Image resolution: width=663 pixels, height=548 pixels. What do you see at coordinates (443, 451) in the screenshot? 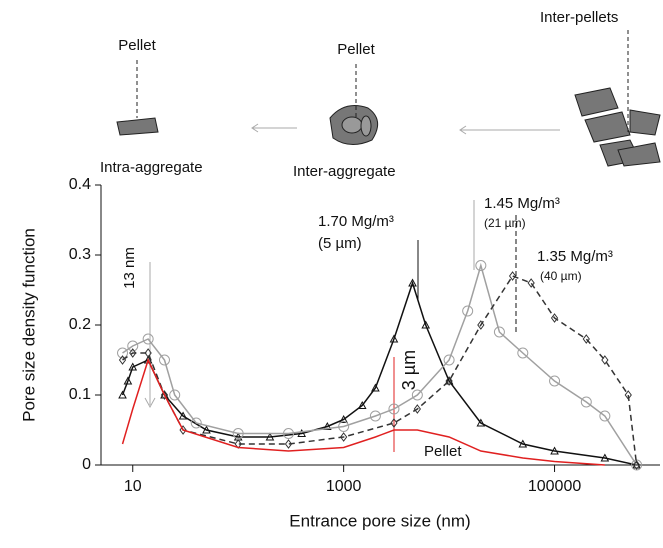
I see `series-label: Pellet` at bounding box center [443, 451].